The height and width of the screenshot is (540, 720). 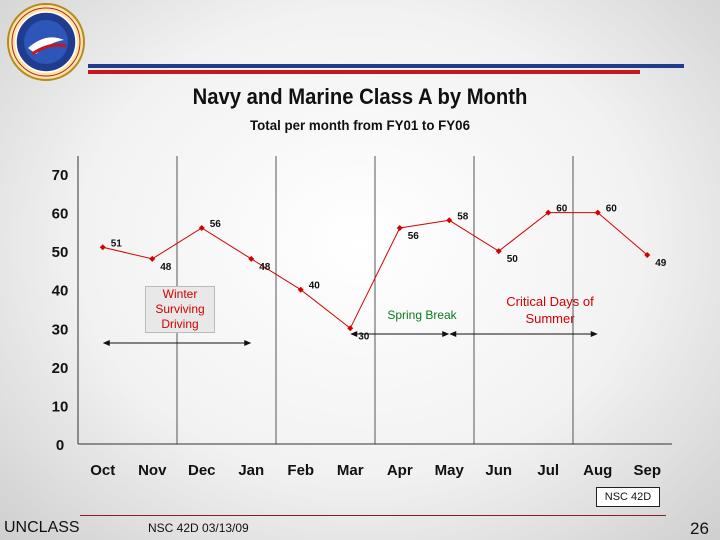 I want to click on header-blue-rule, so click(x=386, y=66).